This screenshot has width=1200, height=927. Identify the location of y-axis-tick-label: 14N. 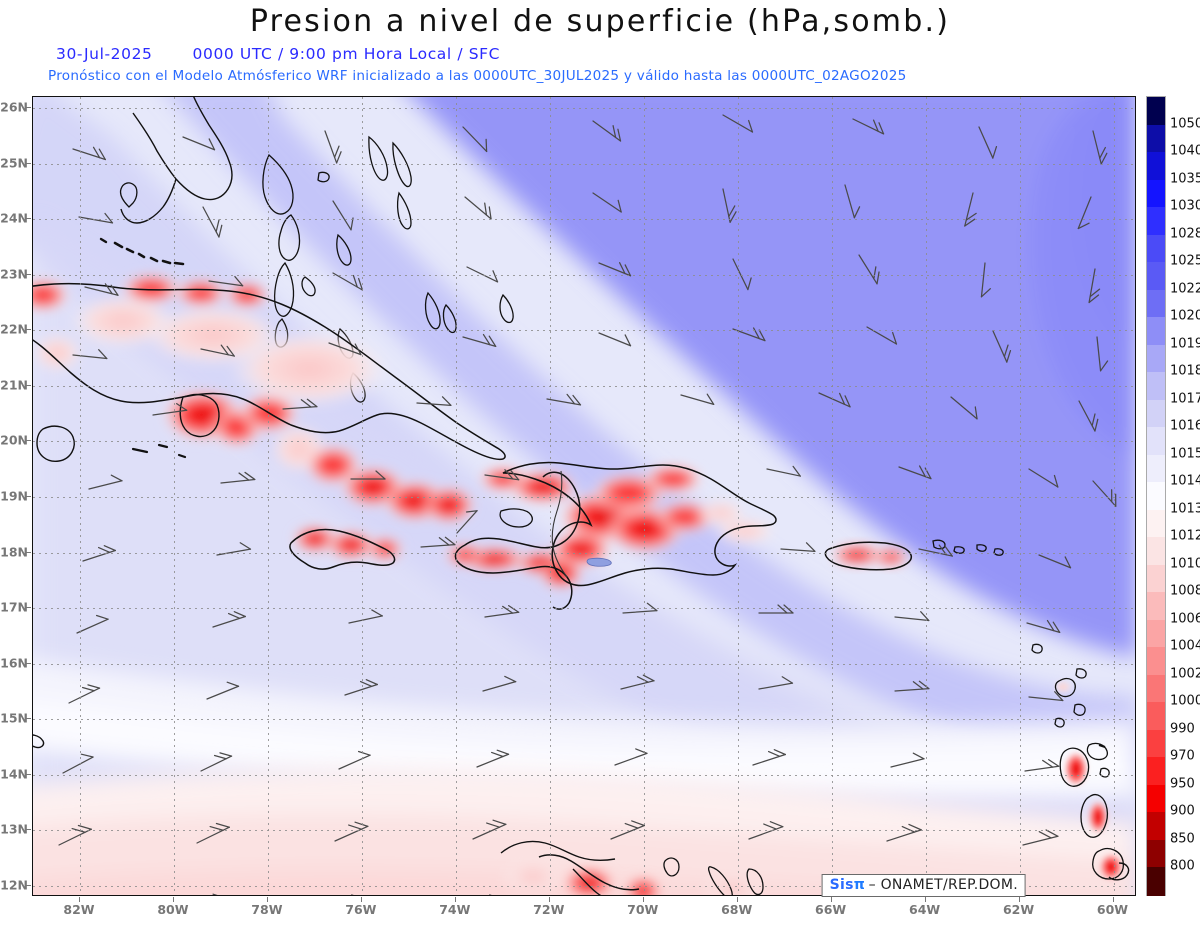
(14, 774).